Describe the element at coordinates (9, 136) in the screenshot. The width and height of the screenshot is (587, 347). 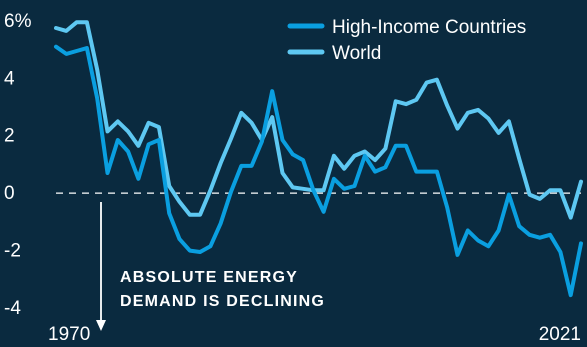
I see `y-tick-label: 2` at that location.